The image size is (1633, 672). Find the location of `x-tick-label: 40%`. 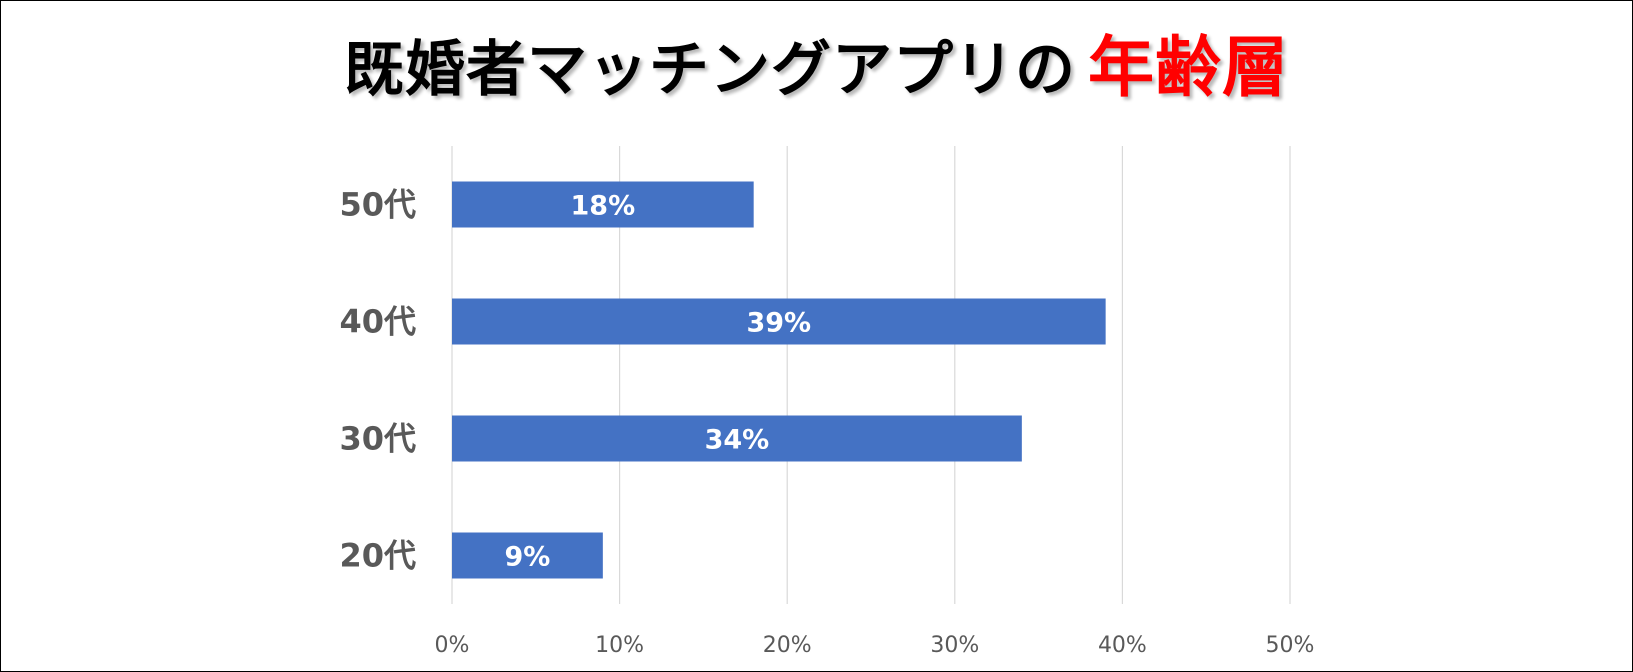

x-tick-label: 40% is located at coordinates (1122, 645).